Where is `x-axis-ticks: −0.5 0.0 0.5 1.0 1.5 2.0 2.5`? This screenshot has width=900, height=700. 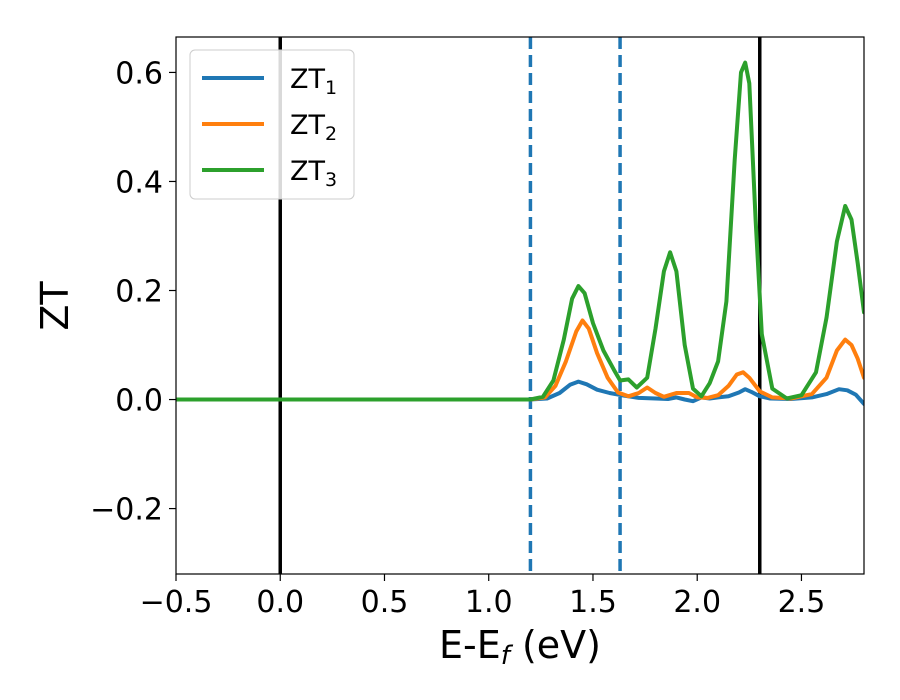
x-axis-ticks: −0.5 0.0 0.5 1.0 1.5 2.0 2.5 is located at coordinates (483, 597).